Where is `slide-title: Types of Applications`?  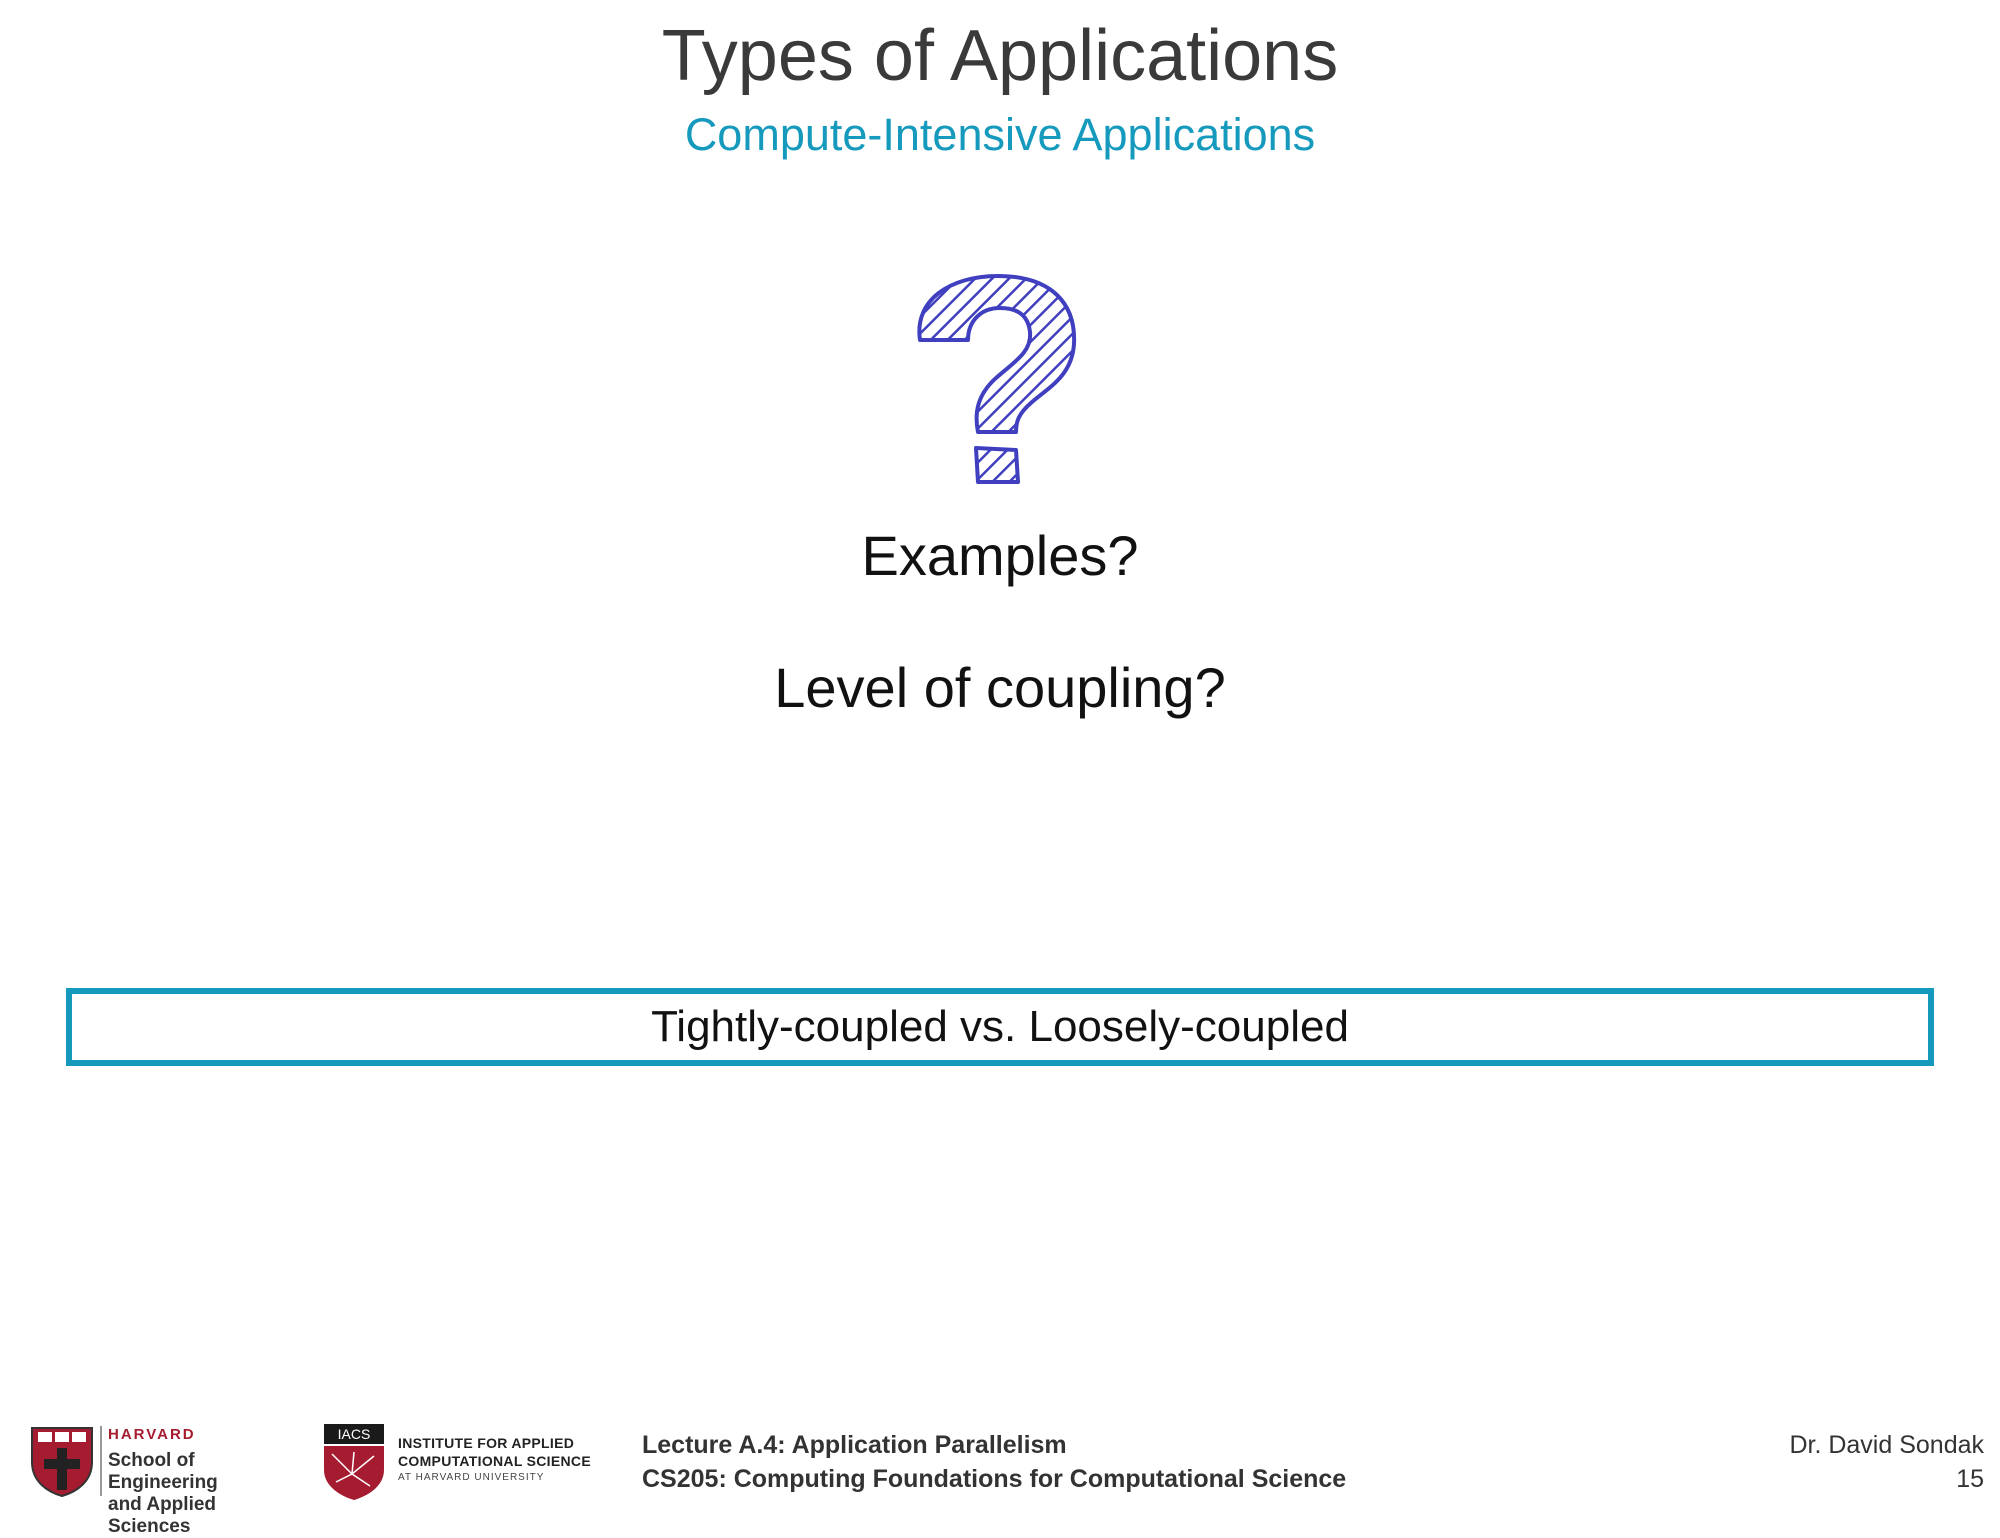
slide-title: Types of Applications is located at coordinates (1000, 56).